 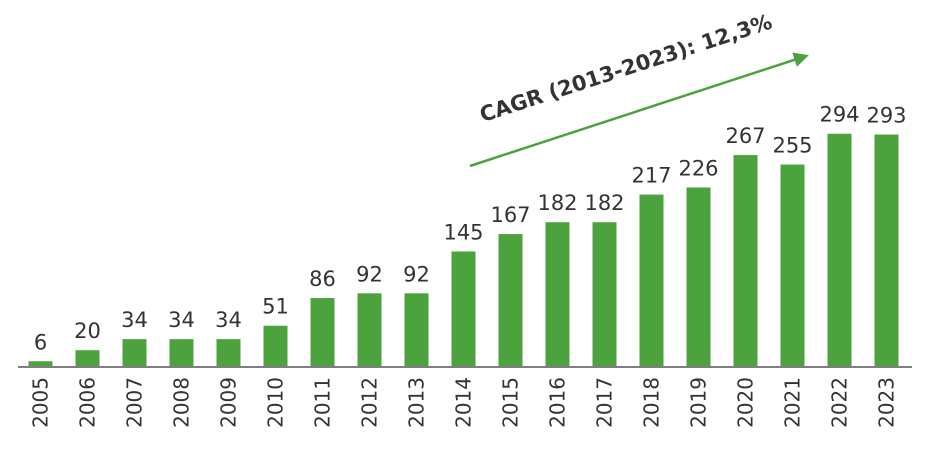 I want to click on value-label: 145, so click(x=463, y=232).